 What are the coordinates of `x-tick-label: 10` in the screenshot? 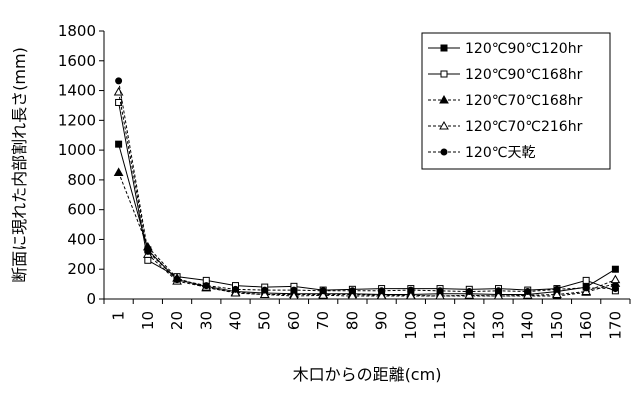 It's located at (148, 320).